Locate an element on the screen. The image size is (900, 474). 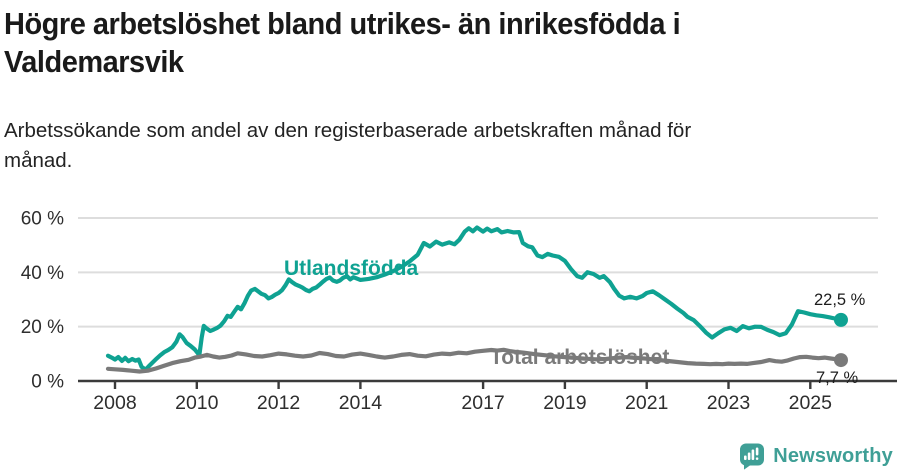
series-name-label: Utlandsfödda is located at coordinates (351, 268).